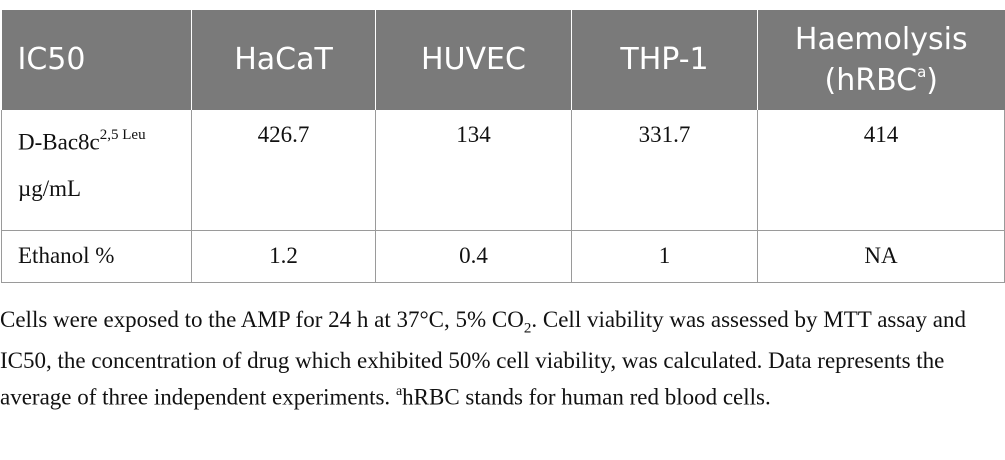 The height and width of the screenshot is (460, 1005). What do you see at coordinates (283, 170) in the screenshot?
I see `cell-hacat: 426.7` at bounding box center [283, 170].